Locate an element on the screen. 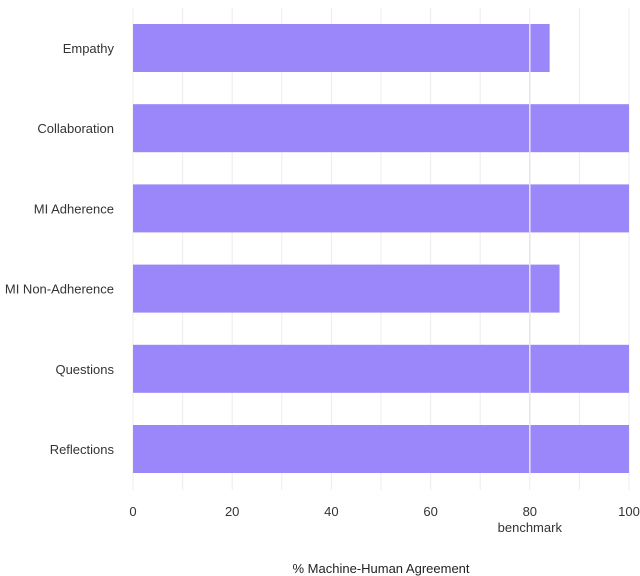  x-axis-title: % Machine-Human Agreement is located at coordinates (380, 568).